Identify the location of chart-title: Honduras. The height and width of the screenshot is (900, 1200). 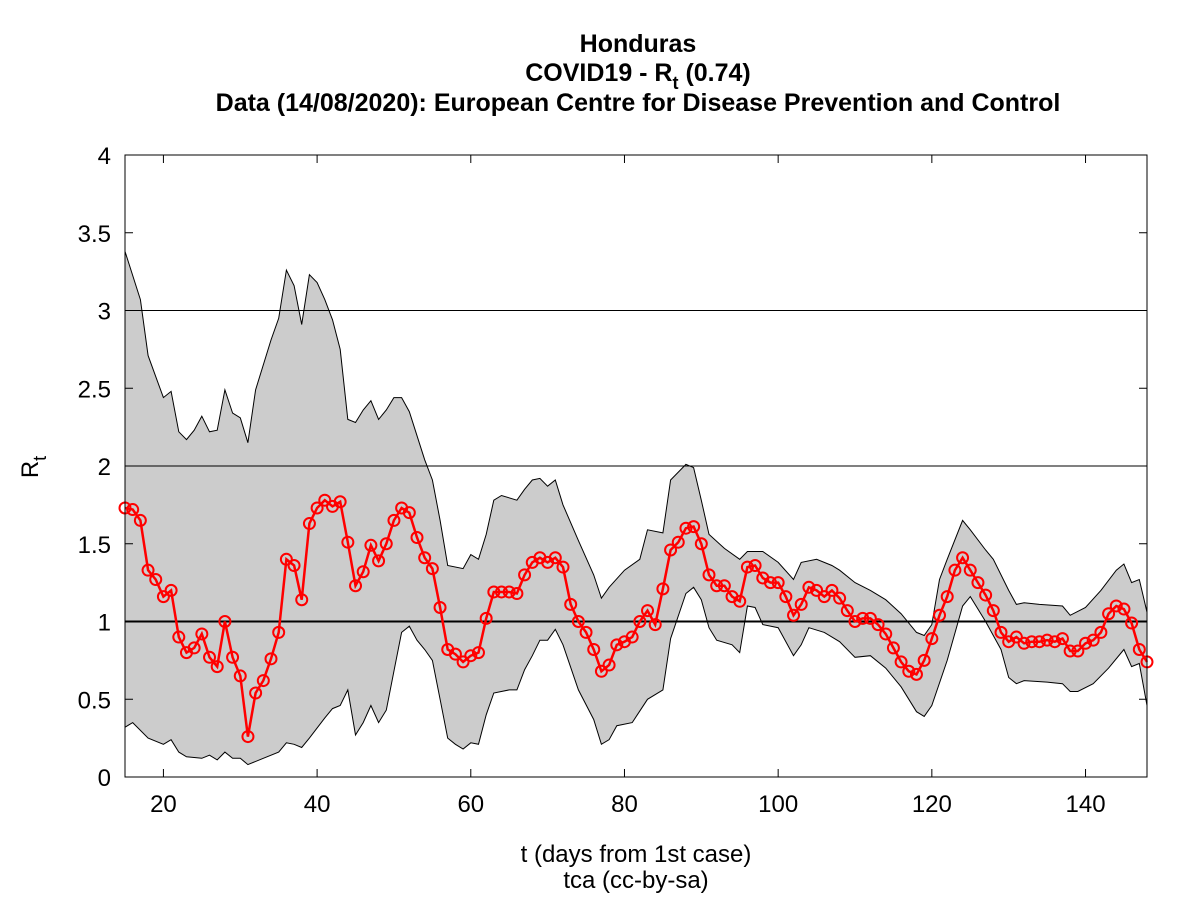
(638, 44).